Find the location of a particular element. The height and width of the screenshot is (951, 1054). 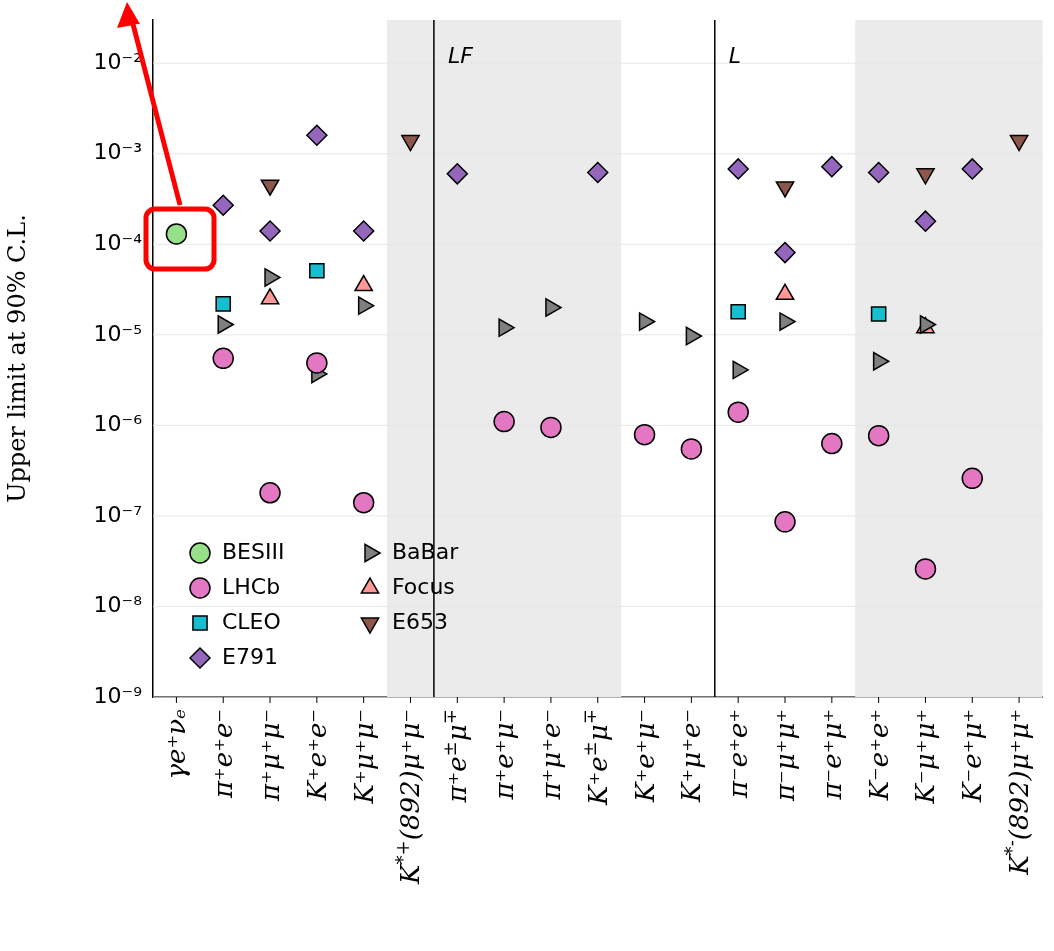

legend-label: LHCb is located at coordinates (251, 586).